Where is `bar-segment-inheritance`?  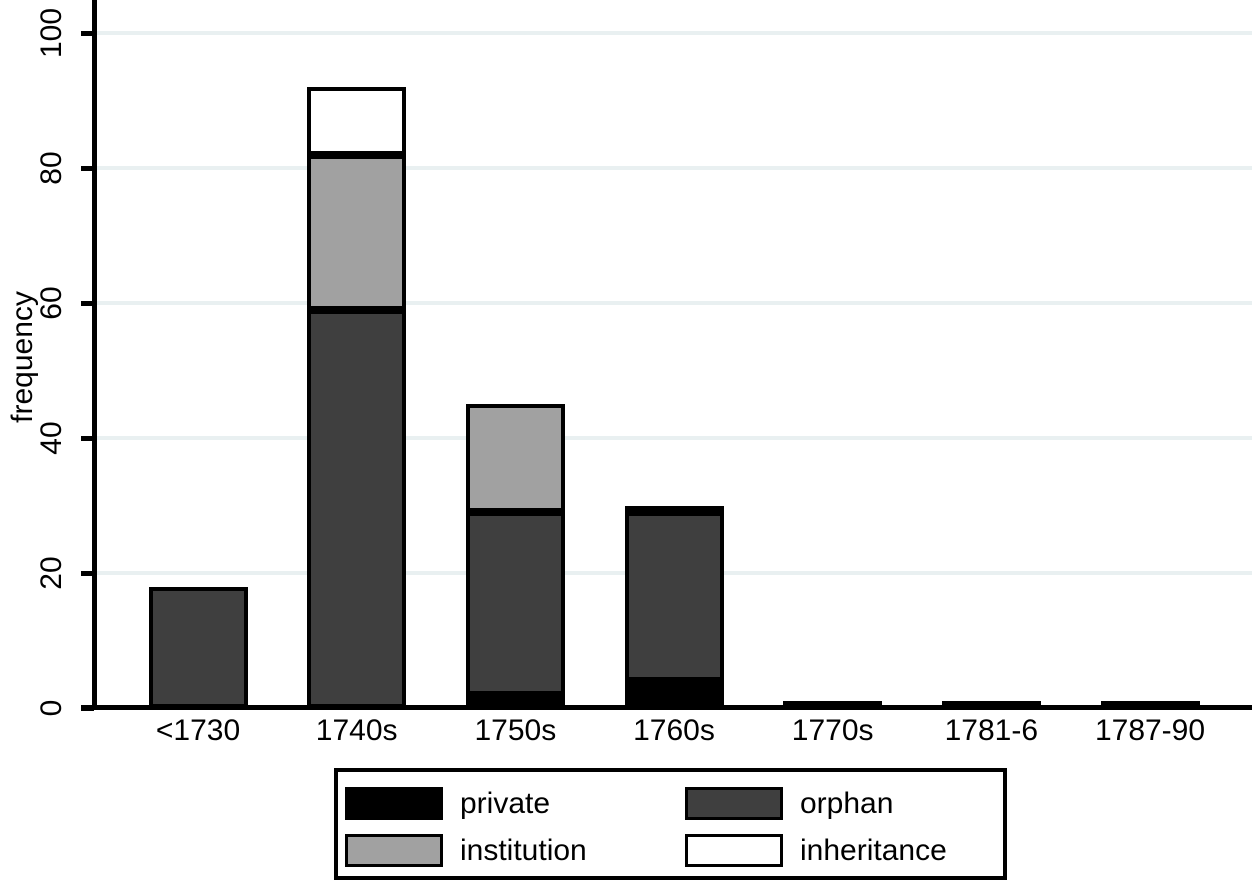 bar-segment-inheritance is located at coordinates (357, 121).